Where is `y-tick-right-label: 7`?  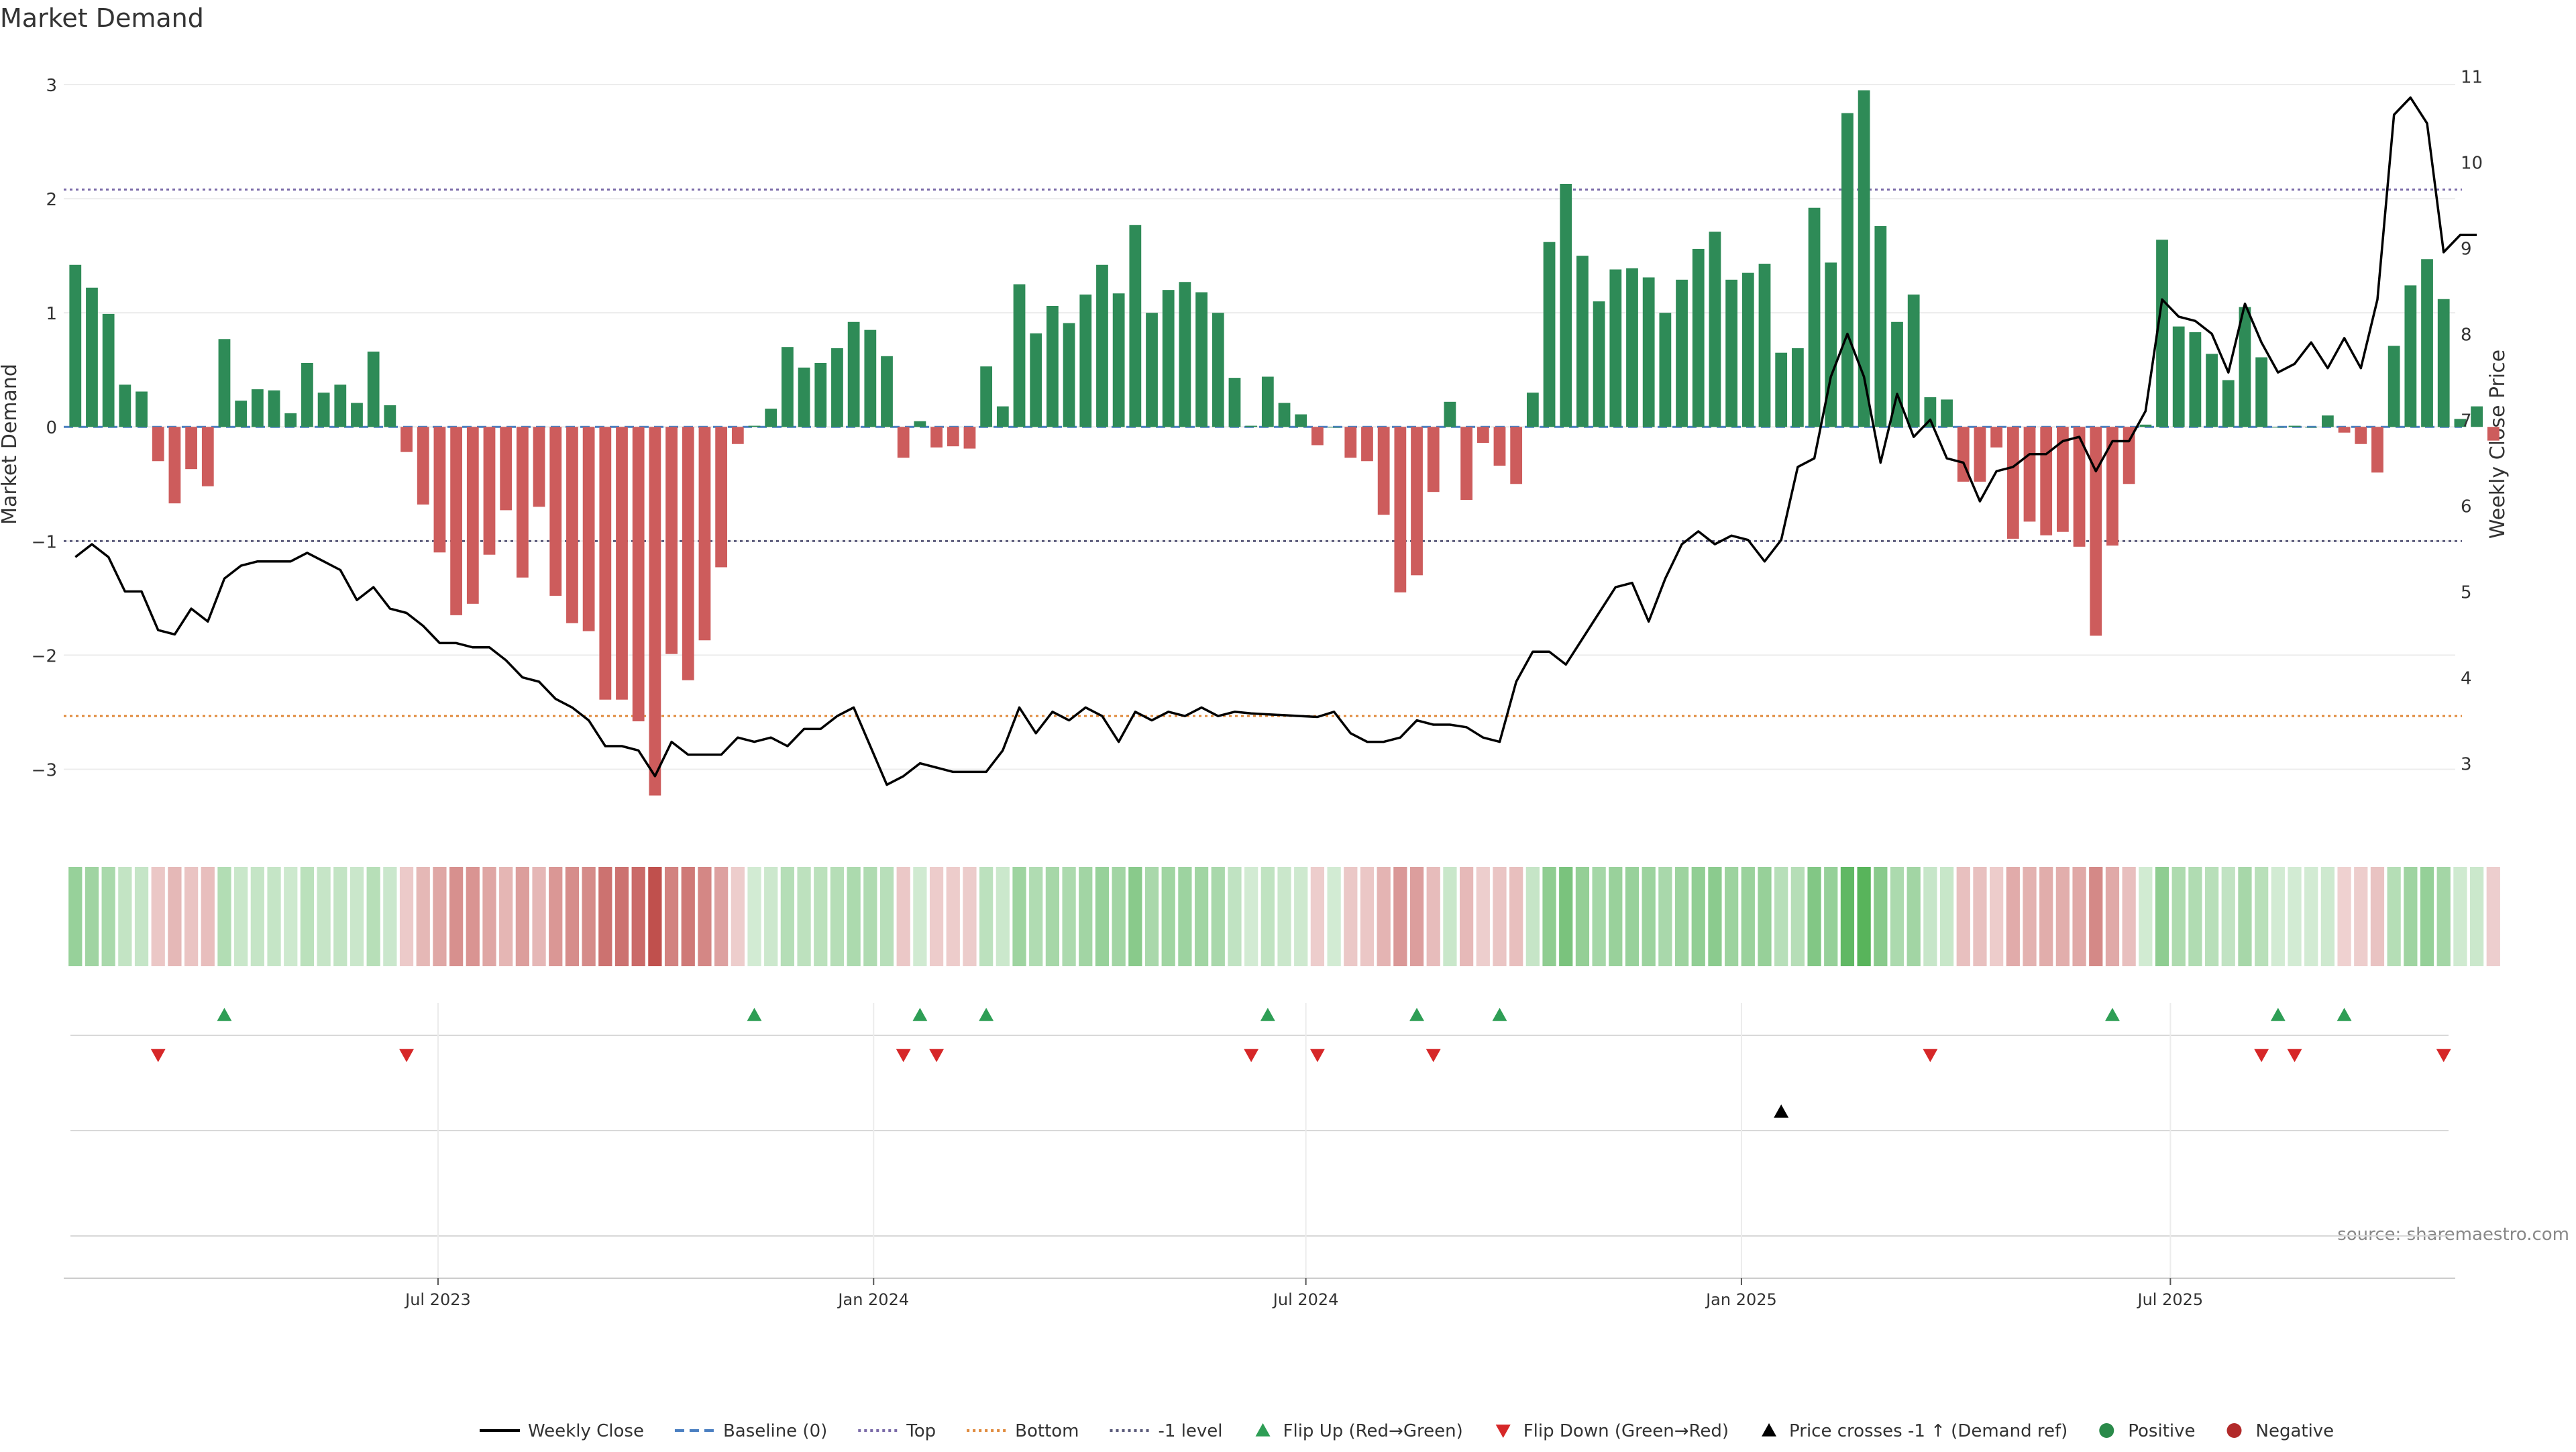 y-tick-right-label: 7 is located at coordinates (2466, 421).